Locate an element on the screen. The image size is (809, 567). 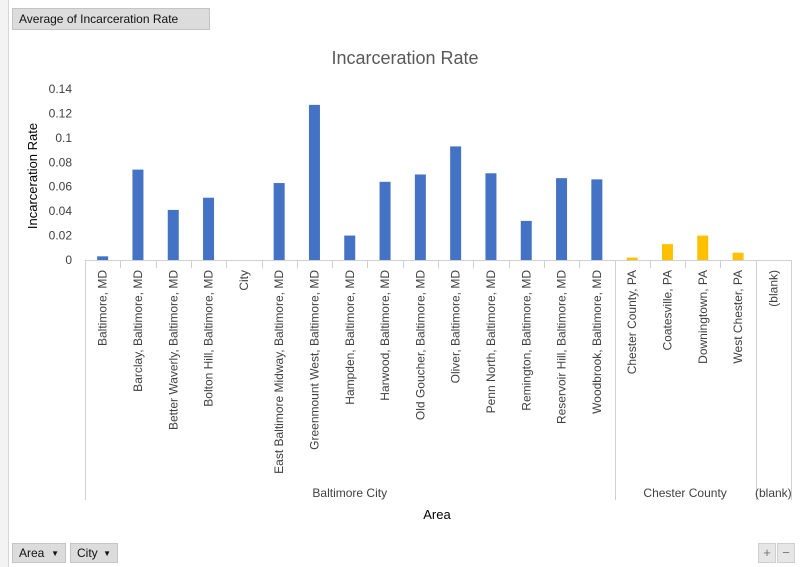
x-tick-label: Bolton Hill, Baltimore, MD is located at coordinates (209, 338).